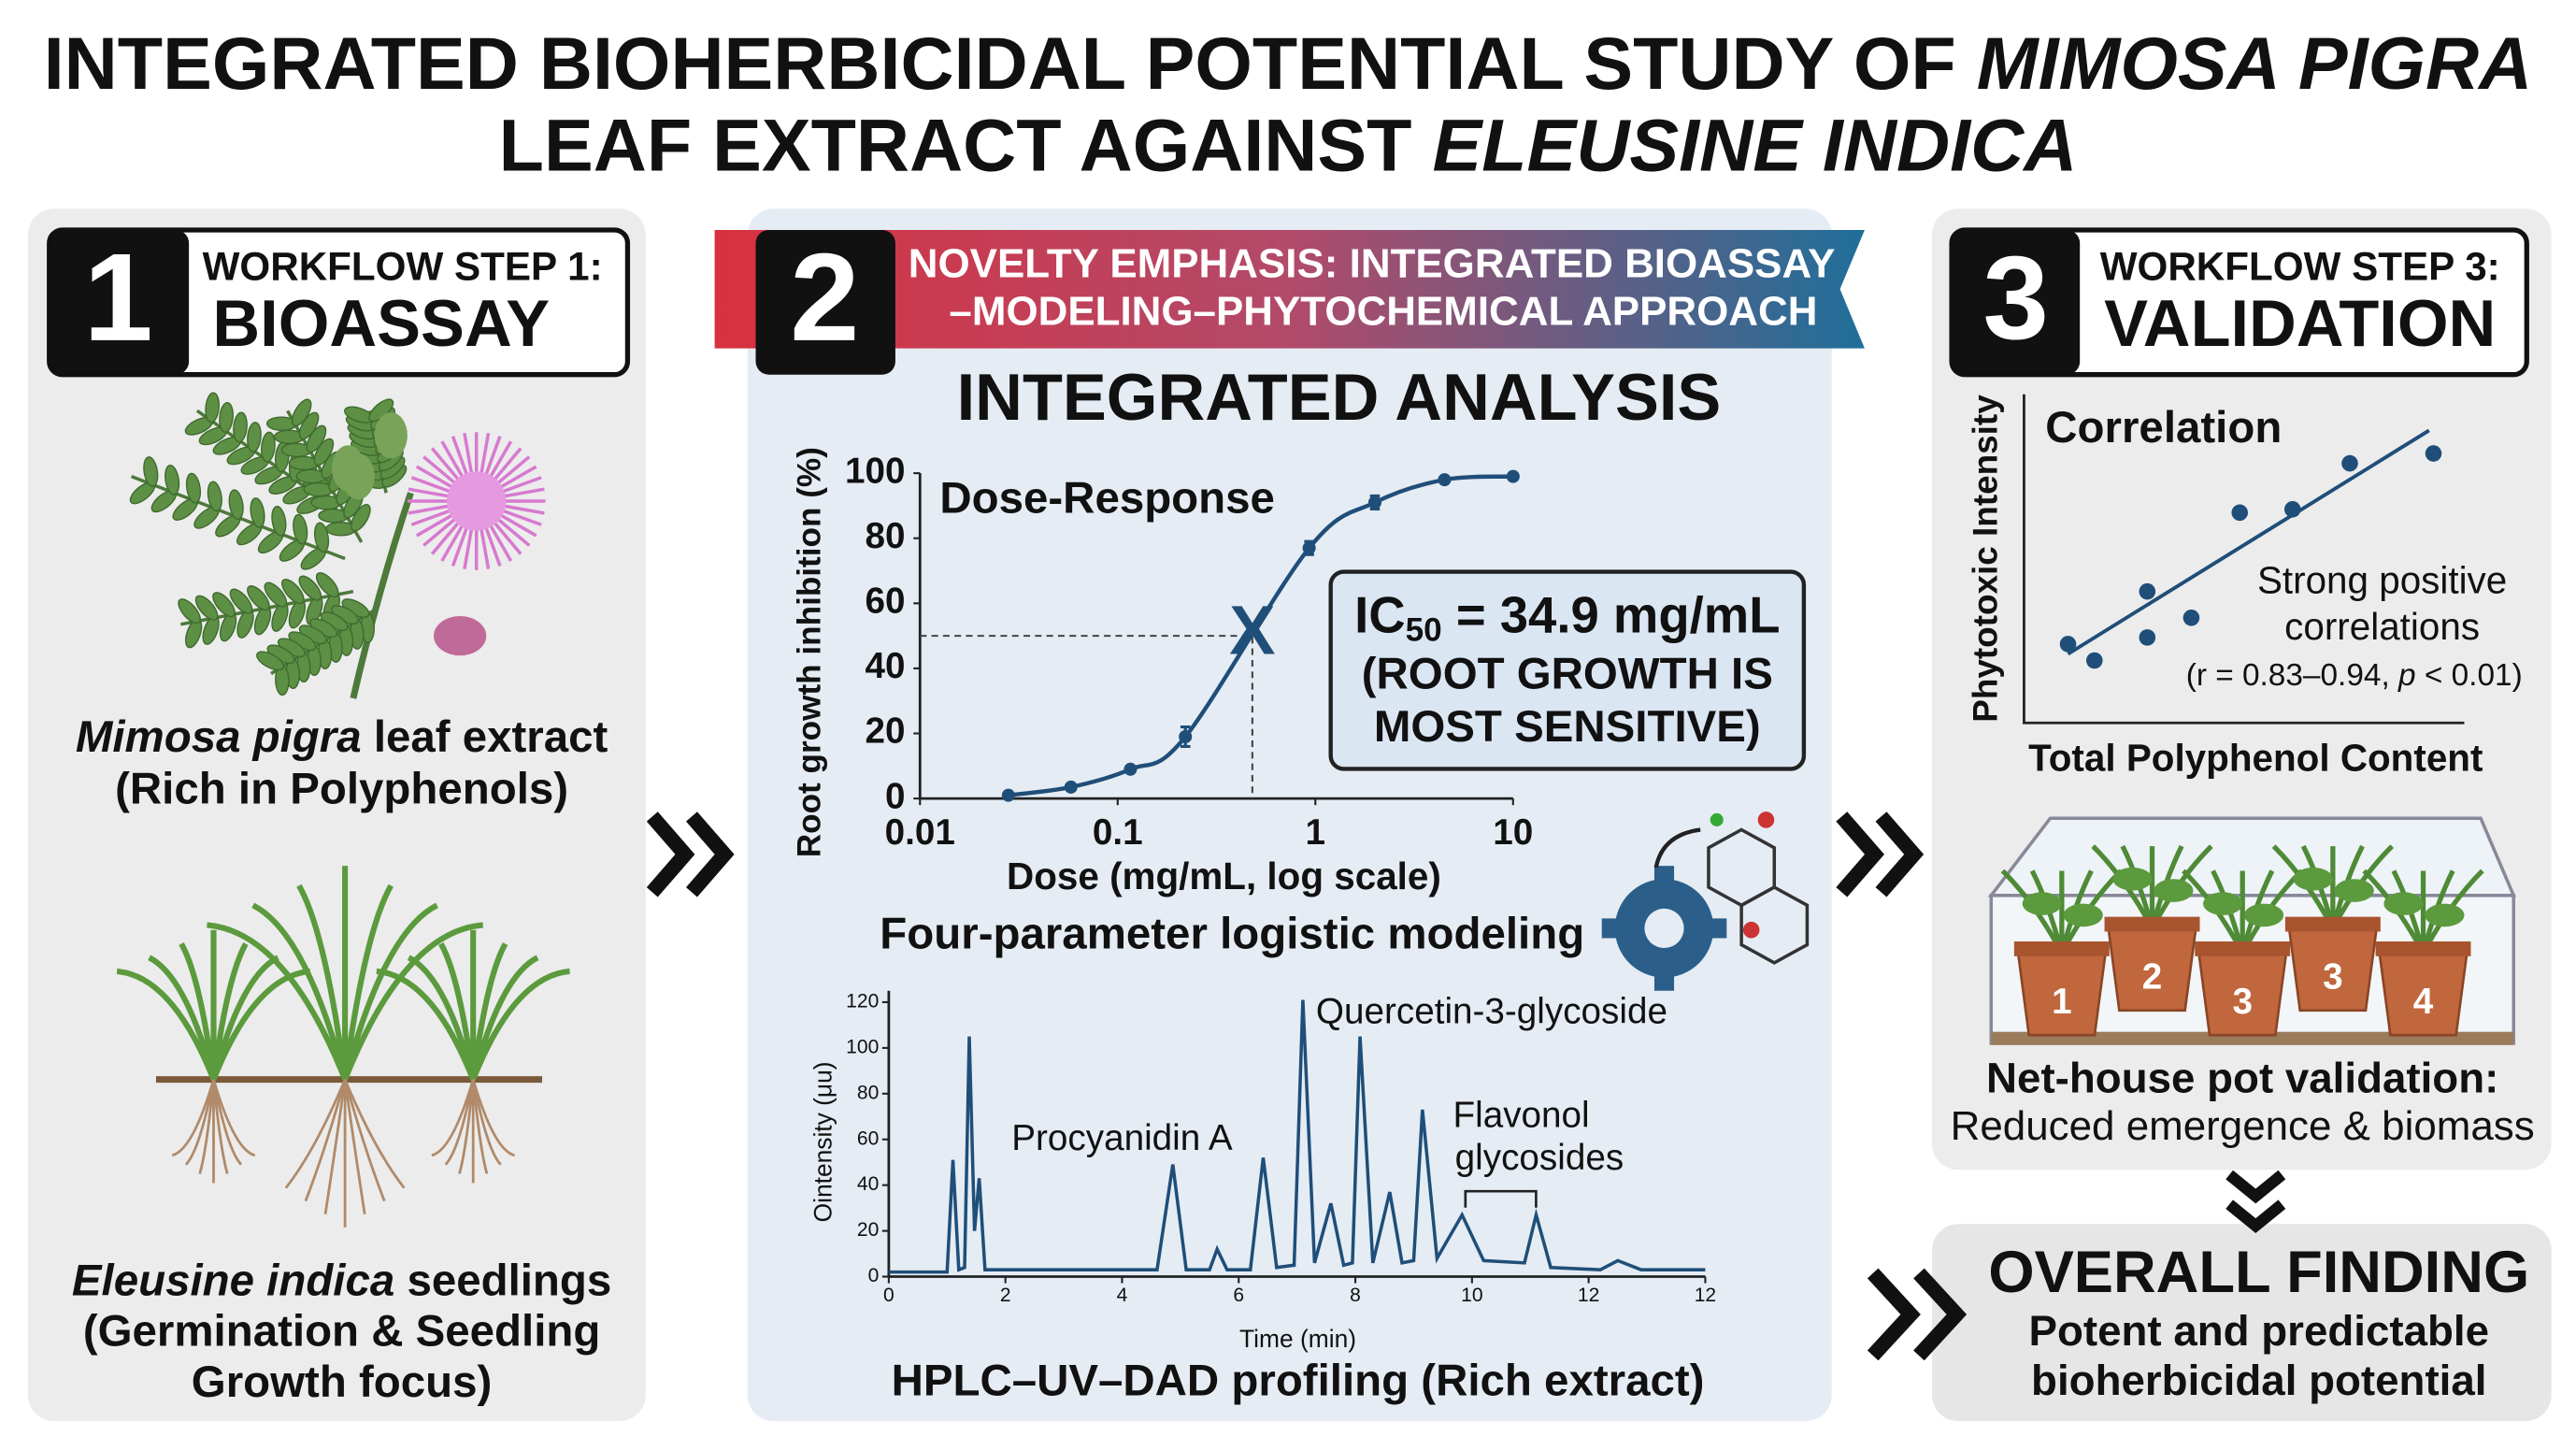 This screenshot has height=1436, width=2576. Describe the element at coordinates (885, 536) in the screenshot. I see `y-tick-label: 80` at that location.